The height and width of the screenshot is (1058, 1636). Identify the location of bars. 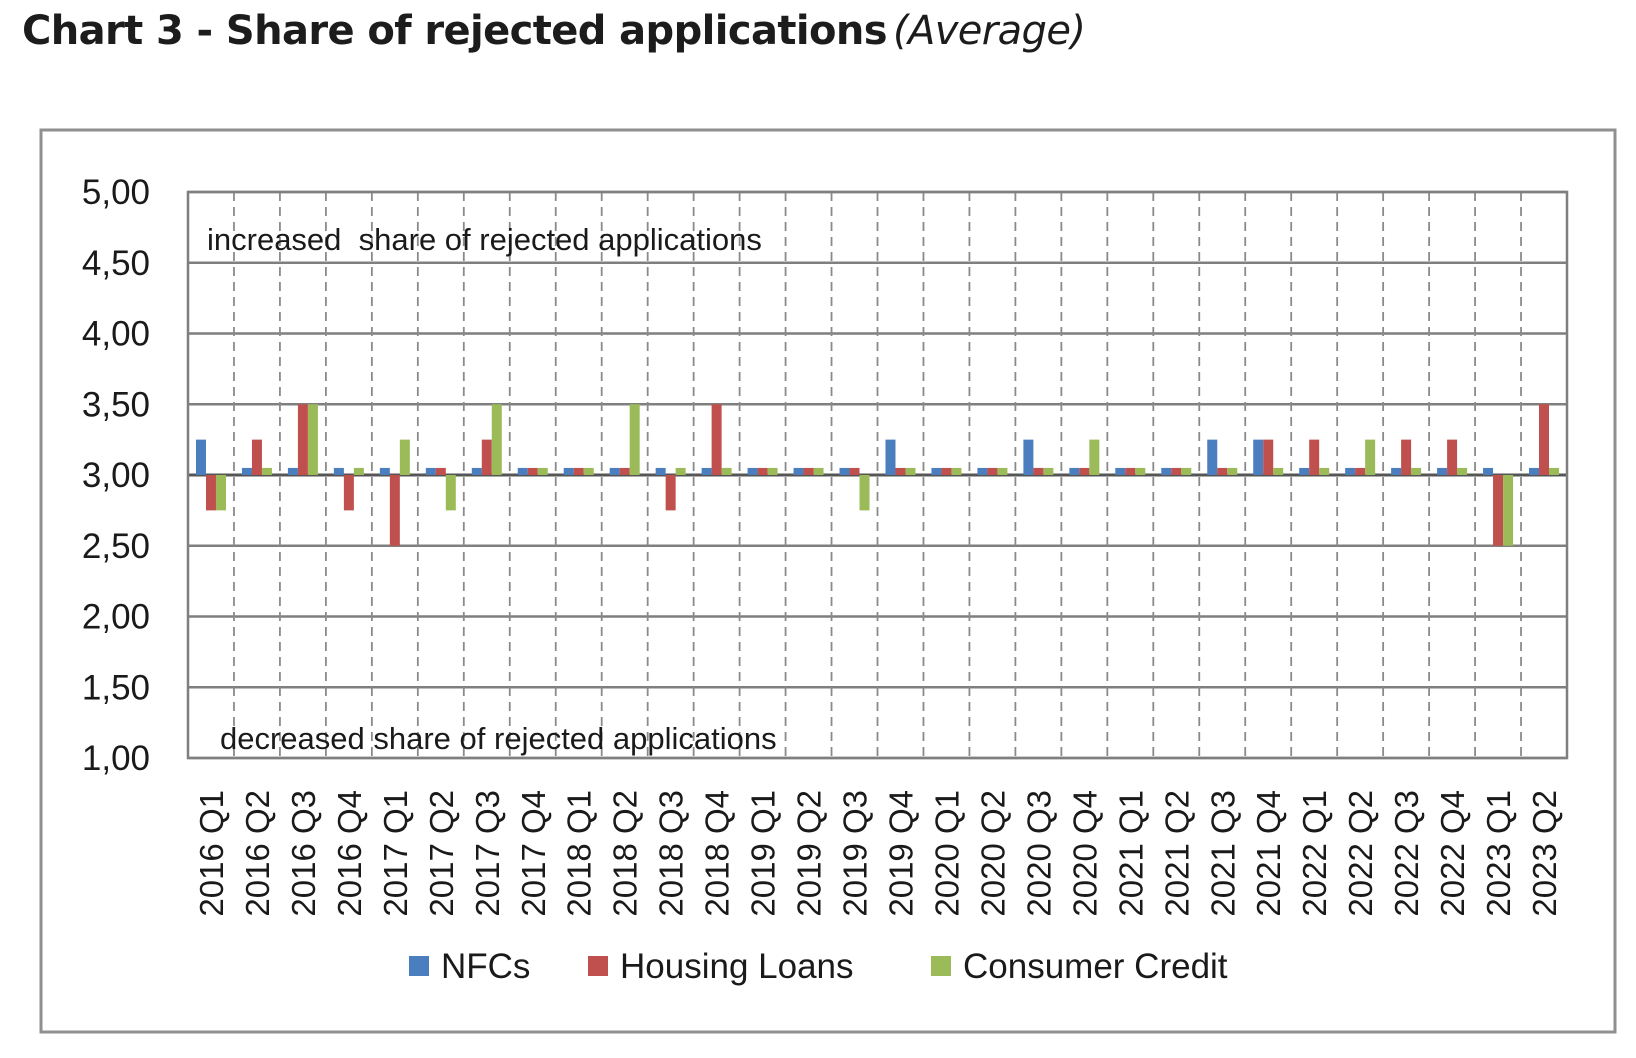
(877, 475).